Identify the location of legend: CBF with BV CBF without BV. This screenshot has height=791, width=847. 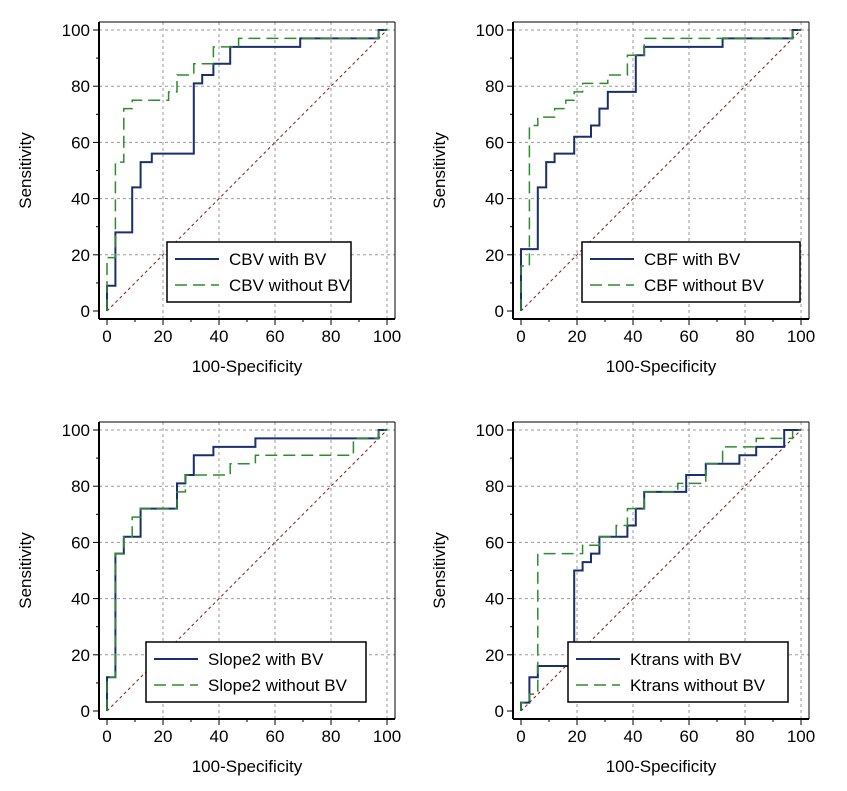
(691, 272).